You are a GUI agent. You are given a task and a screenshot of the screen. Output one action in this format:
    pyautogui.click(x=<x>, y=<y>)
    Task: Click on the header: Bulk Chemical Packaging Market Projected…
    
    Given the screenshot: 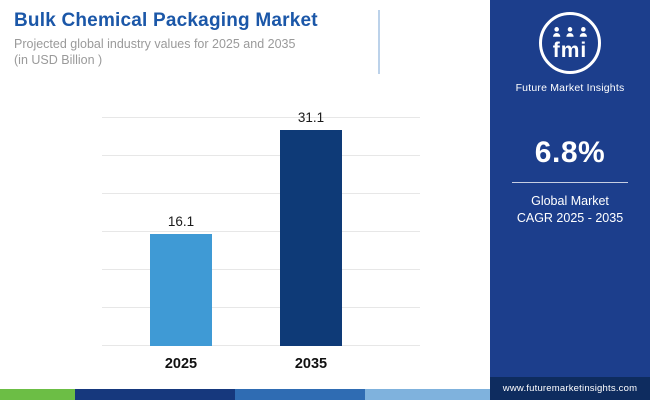 What is the action you would take?
    pyautogui.click(x=245, y=33)
    